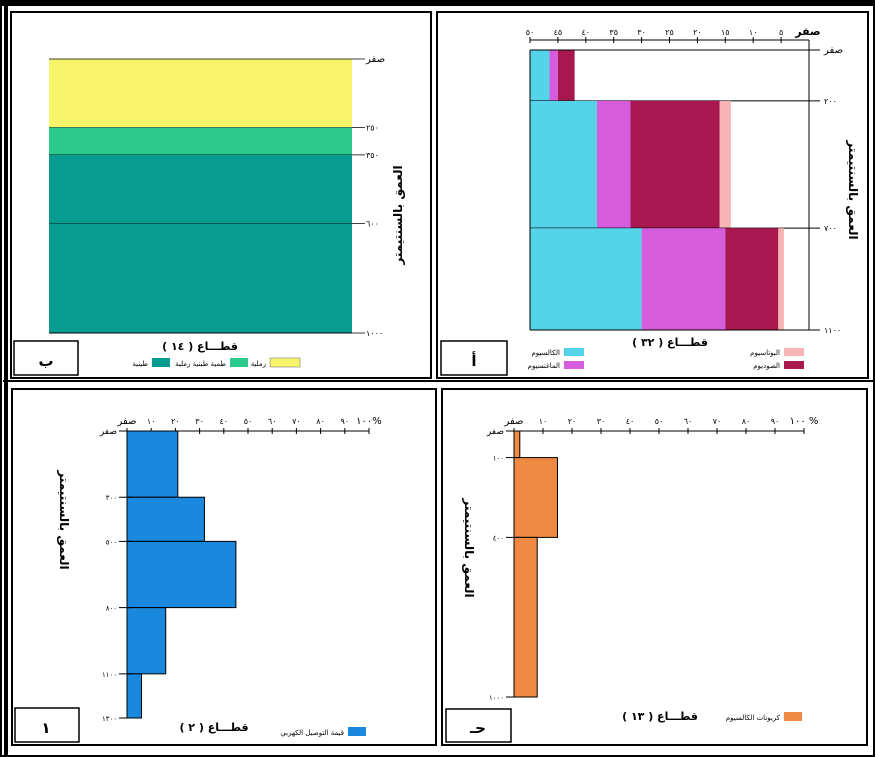  Describe the element at coordinates (574, 352) in the screenshot. I see `legend-swatch-calcium` at that location.